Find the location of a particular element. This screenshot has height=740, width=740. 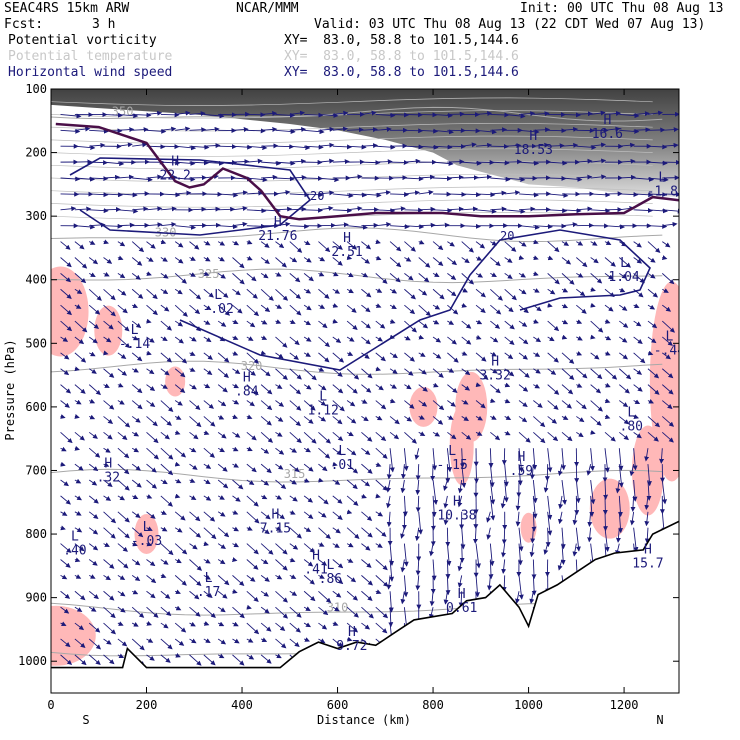

y-tick-label: 200 is located at coordinates (36, 153).